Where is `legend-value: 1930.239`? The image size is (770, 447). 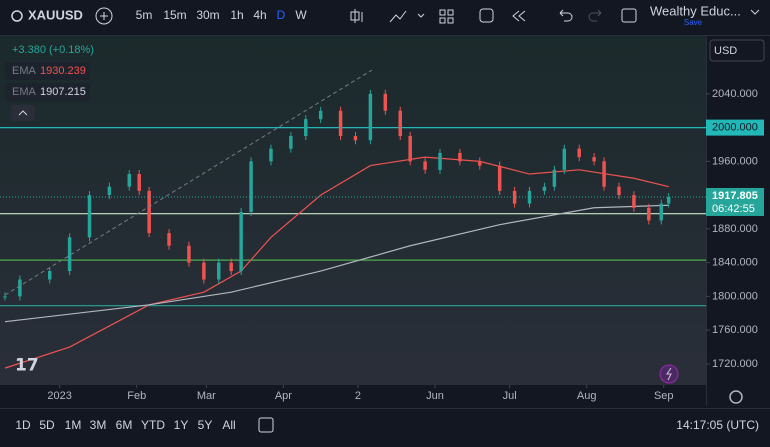 legend-value: 1930.239 is located at coordinates (63, 71).